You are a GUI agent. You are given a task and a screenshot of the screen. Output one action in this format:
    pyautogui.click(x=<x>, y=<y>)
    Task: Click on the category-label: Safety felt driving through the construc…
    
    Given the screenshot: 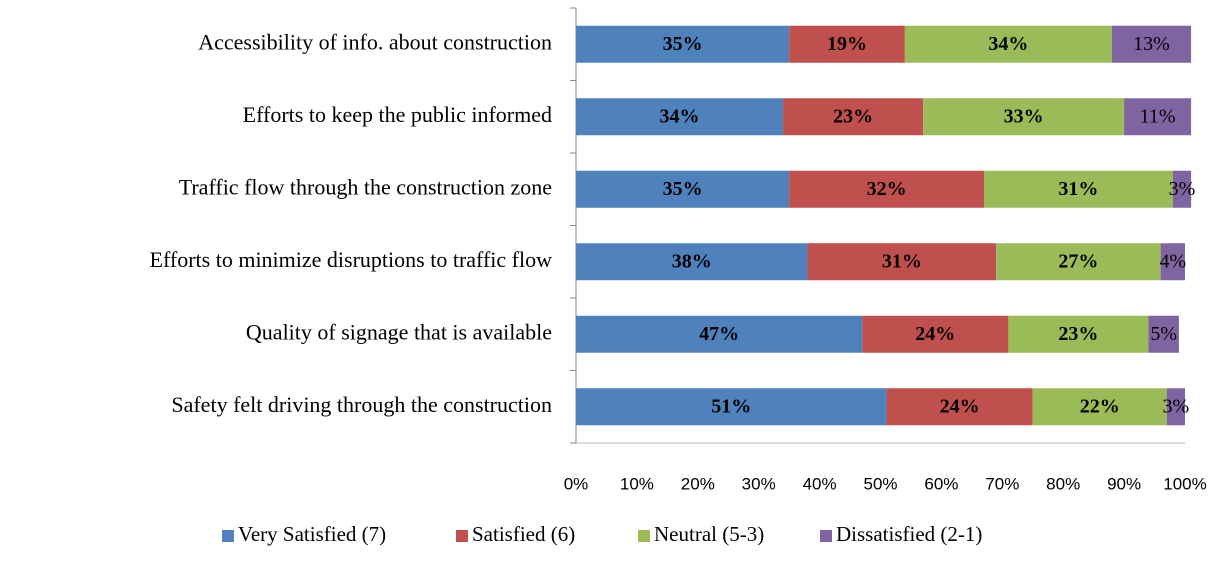 What is the action you would take?
    pyautogui.click(x=361, y=404)
    